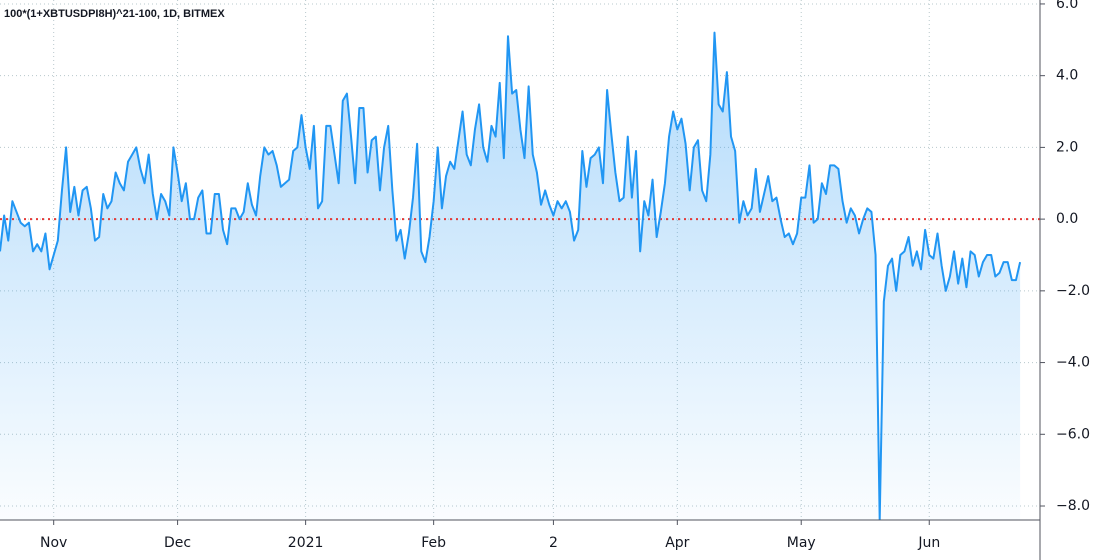  Describe the element at coordinates (1073, 363) in the screenshot. I see `y-tick-label: −4.0` at that location.